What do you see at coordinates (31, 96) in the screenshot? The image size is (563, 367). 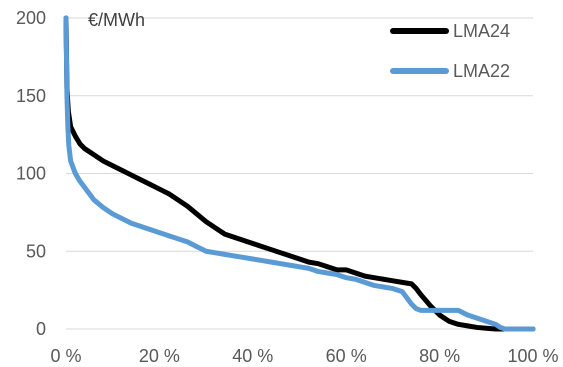 I see `y-tick-label-150: 150` at bounding box center [31, 96].